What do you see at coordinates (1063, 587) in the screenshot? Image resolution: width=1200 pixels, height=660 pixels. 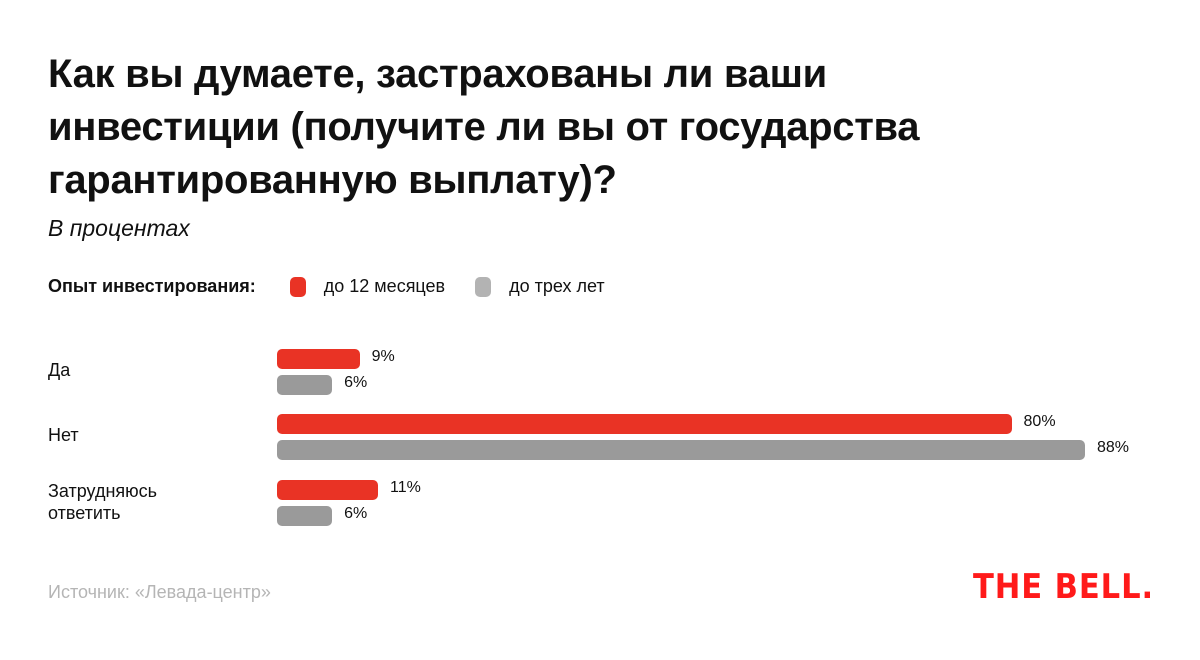 I see `the-bell-logo: THE BELL.` at bounding box center [1063, 587].